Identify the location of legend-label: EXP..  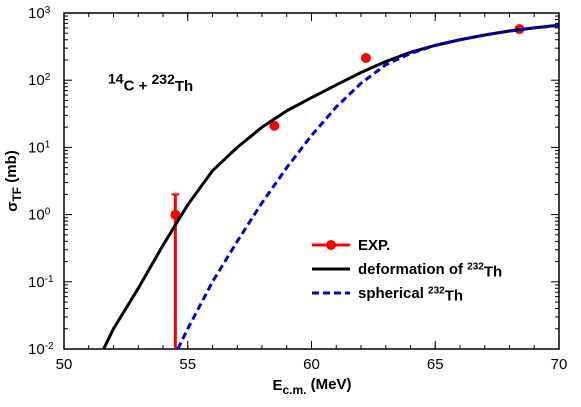
(374, 245).